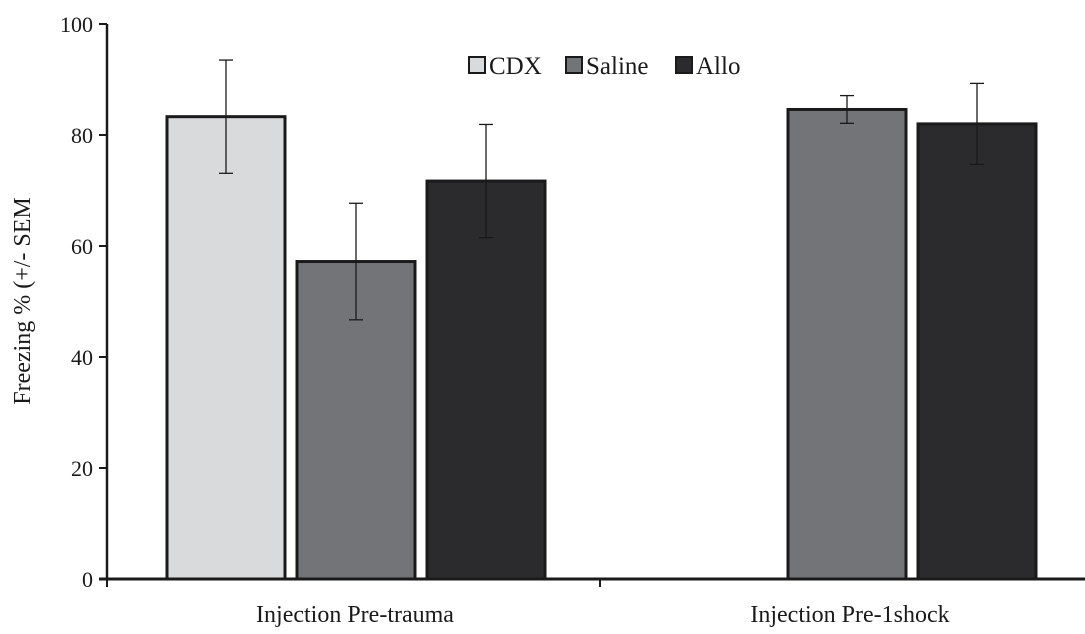 The height and width of the screenshot is (634, 1085). Describe the element at coordinates (82, 357) in the screenshot. I see `y-tick-label: 40` at that location.